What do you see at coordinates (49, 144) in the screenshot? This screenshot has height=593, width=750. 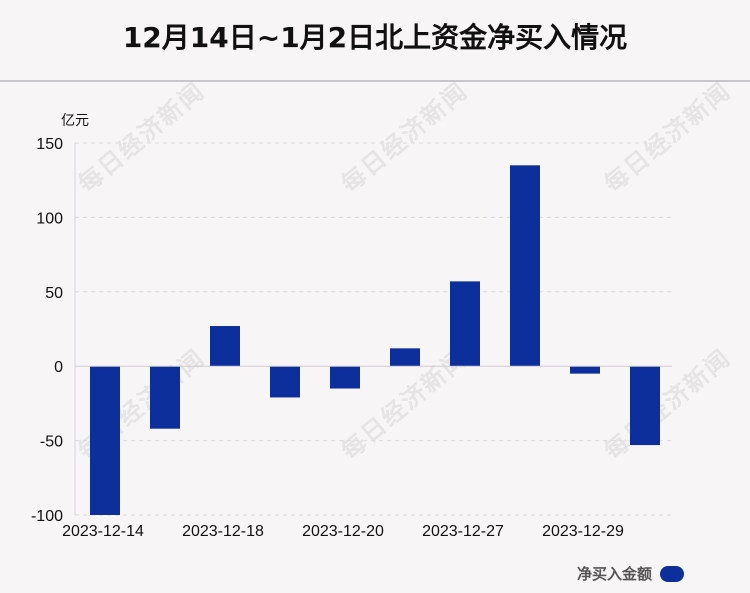 I see `y-tick-label: 150` at bounding box center [49, 144].